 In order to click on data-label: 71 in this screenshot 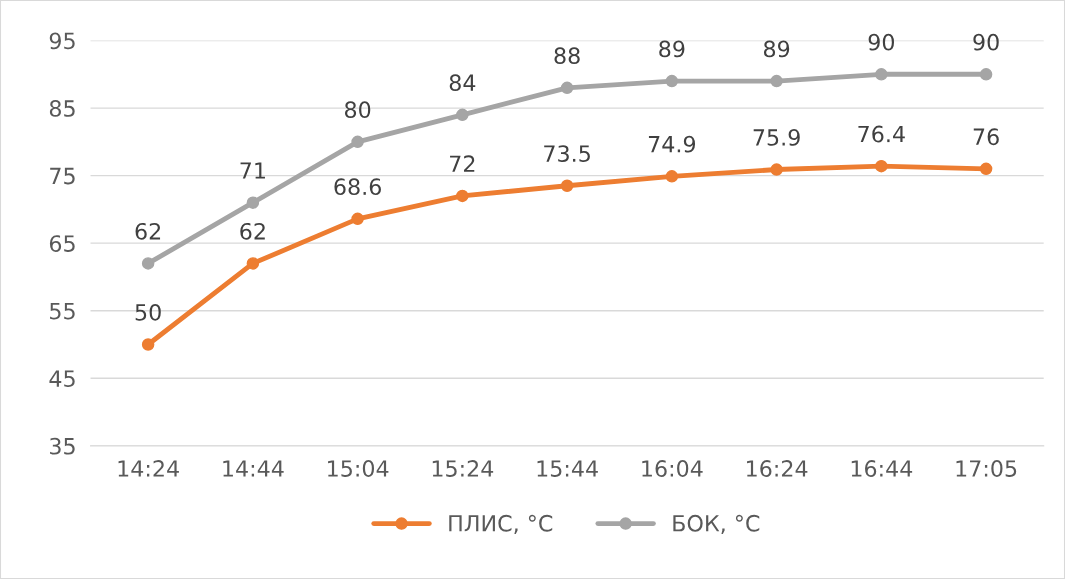, I will do `click(252, 170)`.